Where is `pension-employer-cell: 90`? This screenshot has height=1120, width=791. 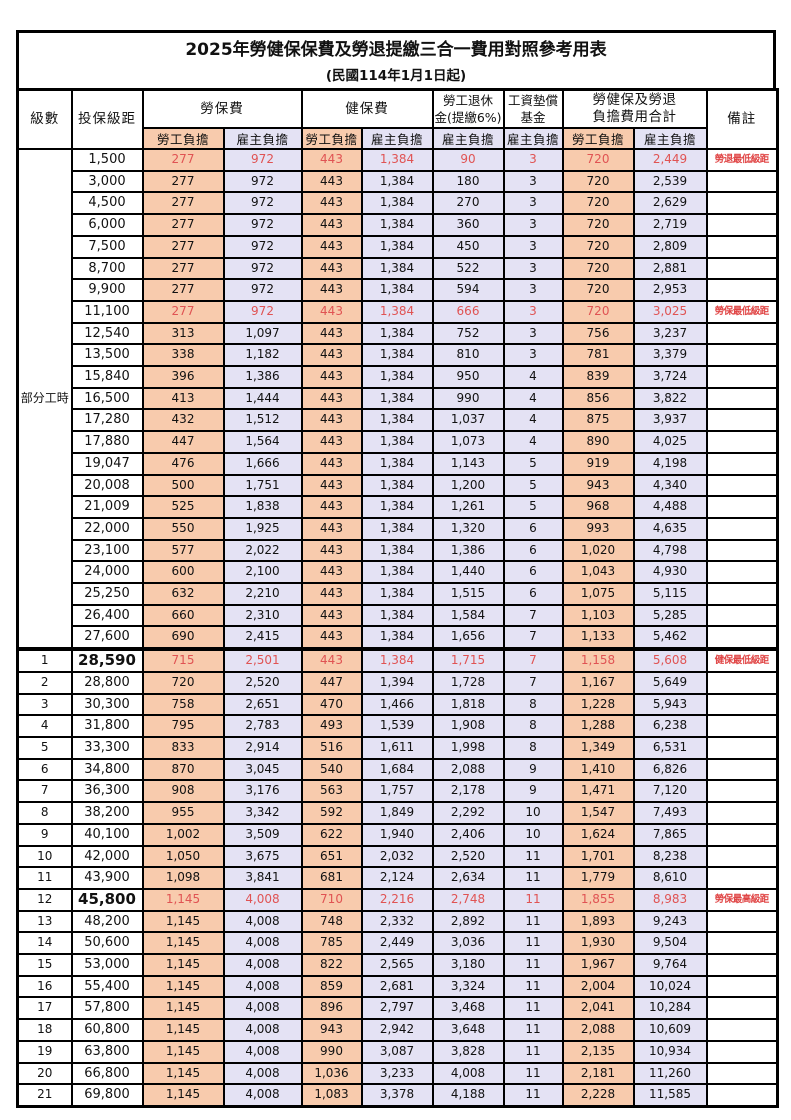 pension-employer-cell: 90 is located at coordinates (468, 160).